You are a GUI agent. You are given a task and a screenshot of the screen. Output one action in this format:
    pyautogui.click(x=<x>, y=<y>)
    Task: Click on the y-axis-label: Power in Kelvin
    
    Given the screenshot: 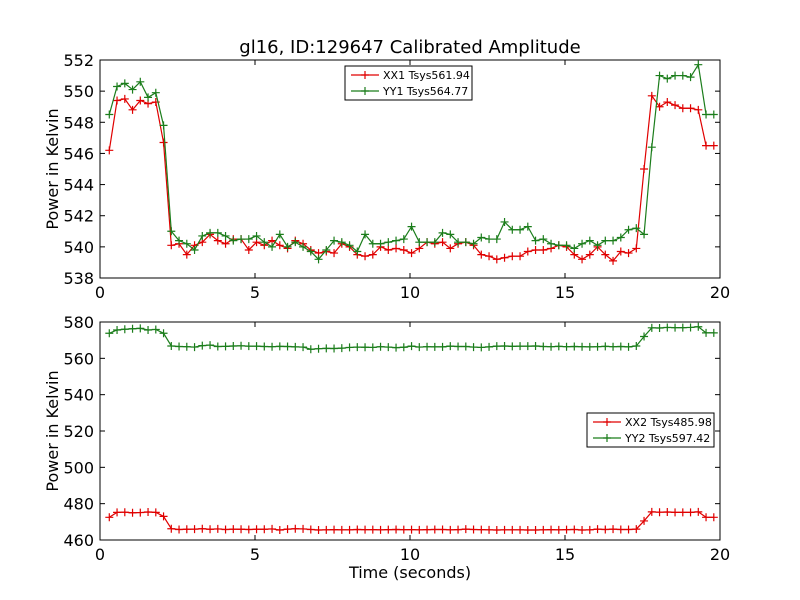 What is the action you would take?
    pyautogui.click(x=52, y=168)
    